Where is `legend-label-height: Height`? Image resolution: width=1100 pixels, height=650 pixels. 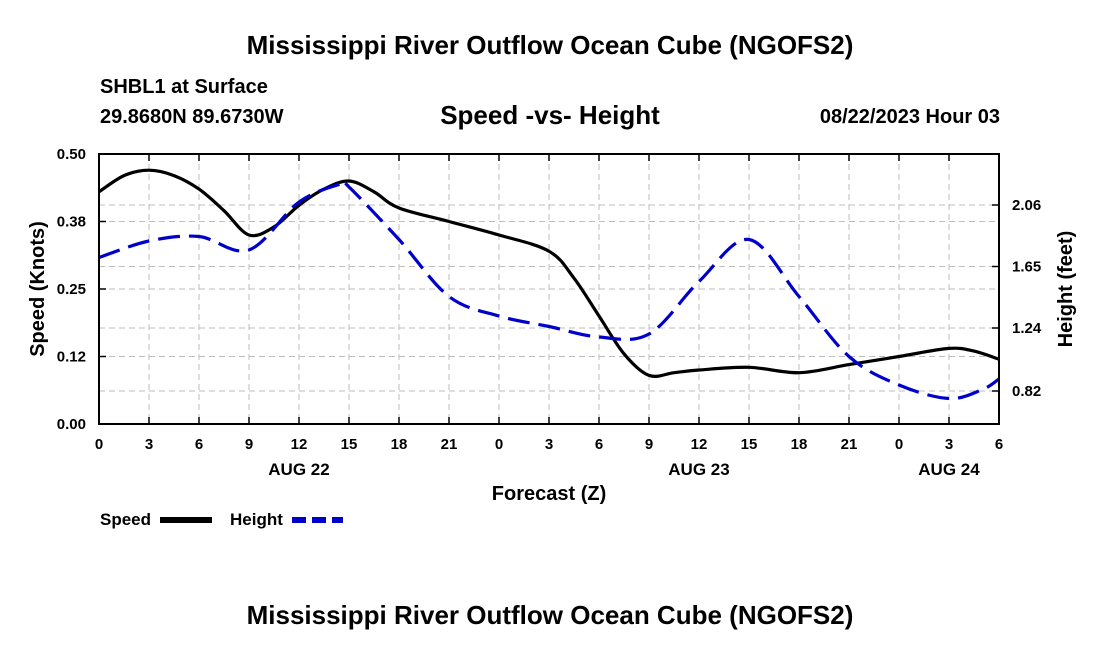 legend-label-height: Height is located at coordinates (256, 519).